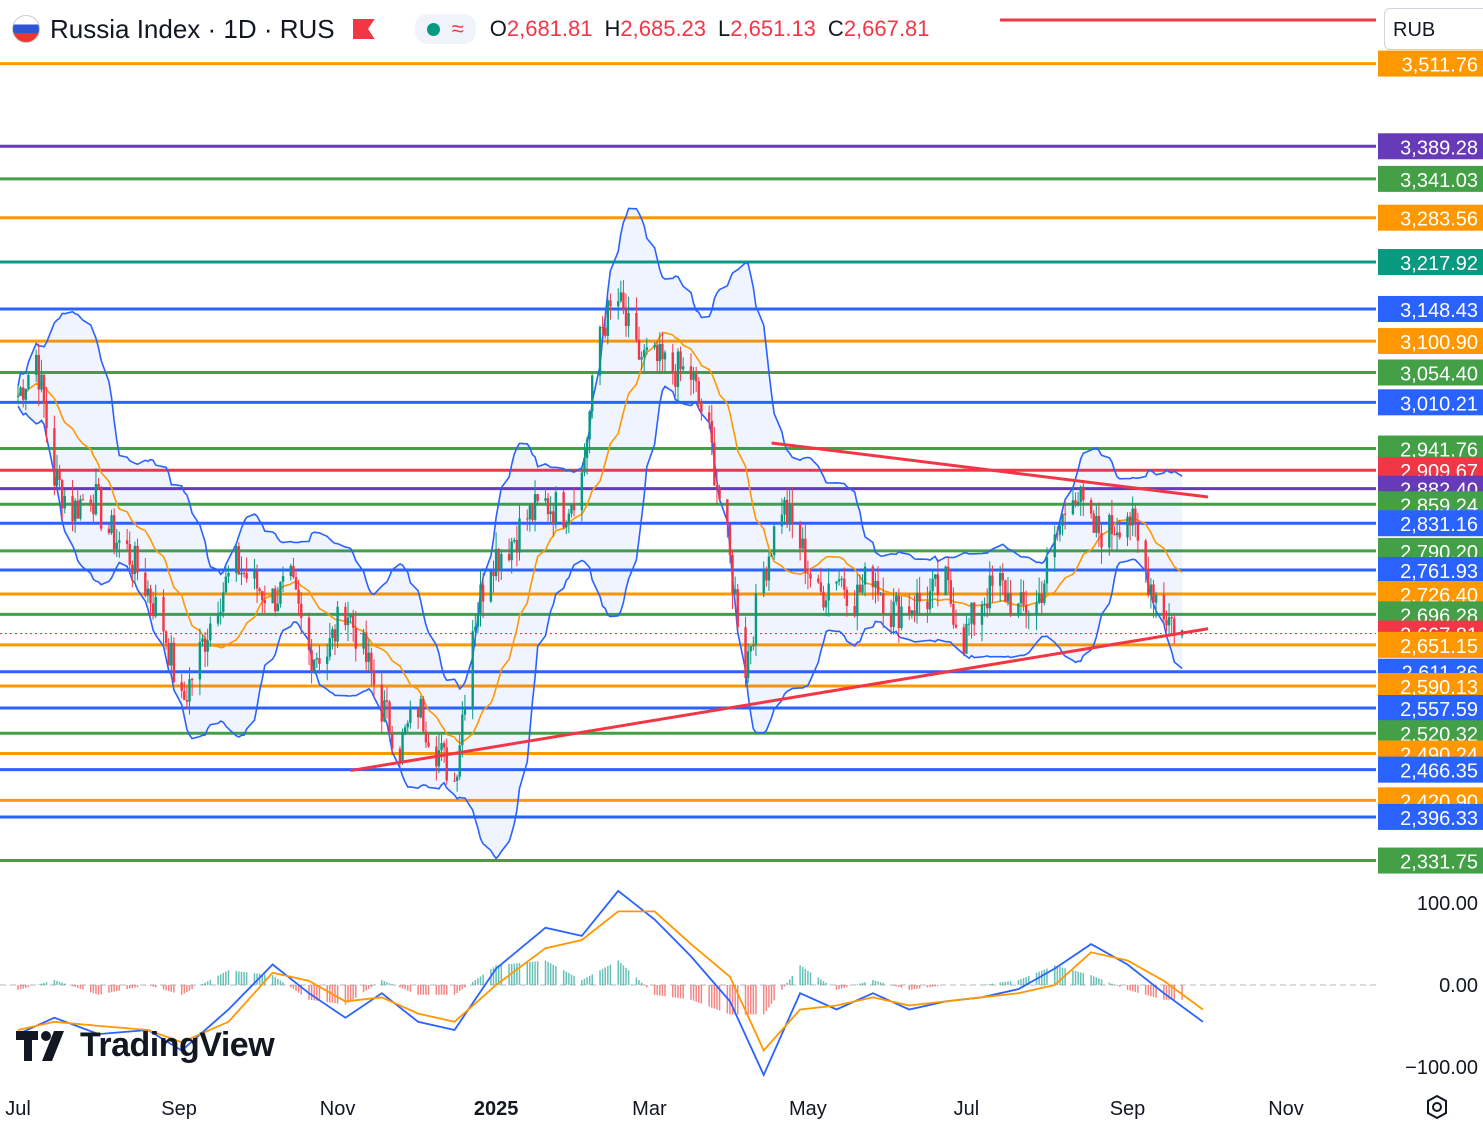 This screenshot has height=1127, width=1483. I want to click on price-level-label: 3,283.56, so click(1430, 217).